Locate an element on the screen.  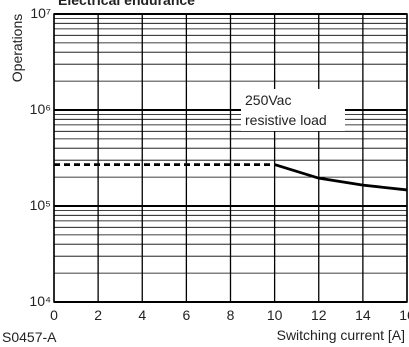
x-tick-label: 2 is located at coordinates (98, 315).